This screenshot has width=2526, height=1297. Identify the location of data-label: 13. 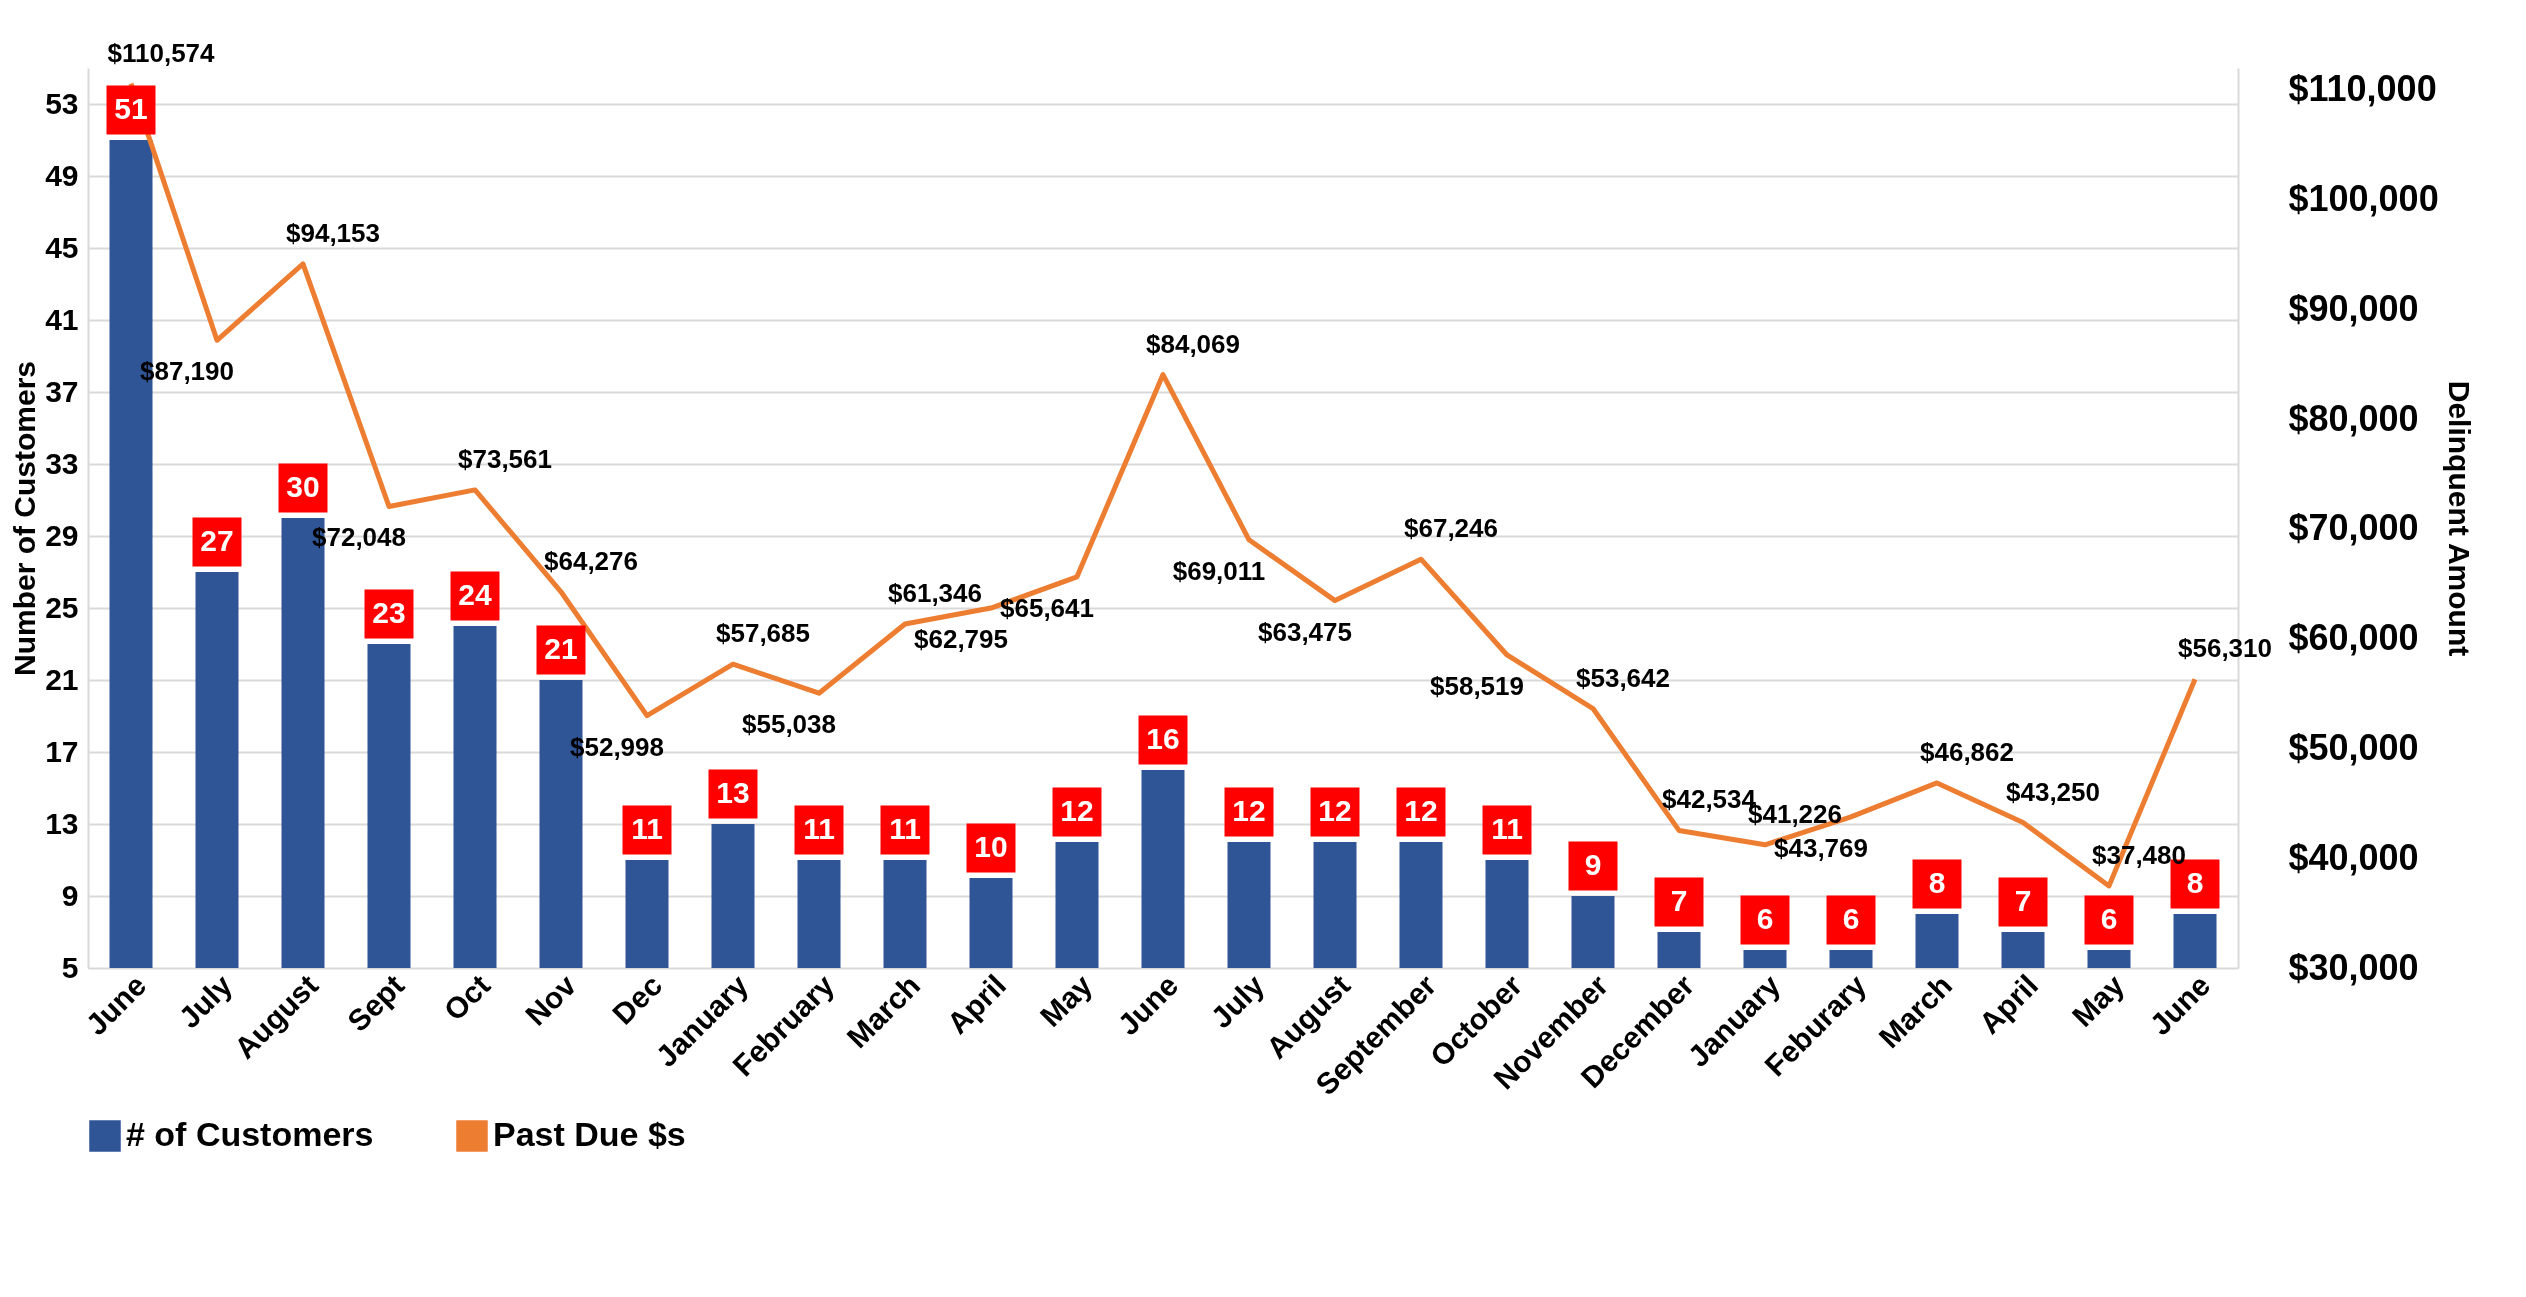
(733, 792).